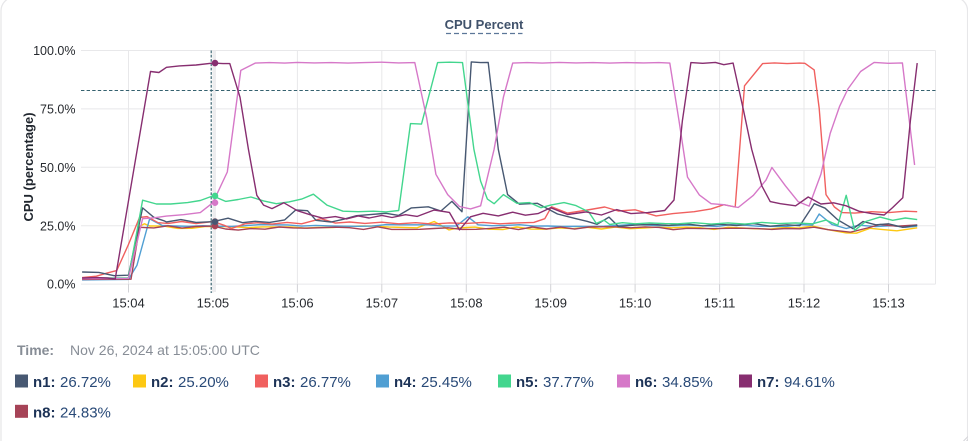 Image resolution: width=968 pixels, height=446 pixels. Describe the element at coordinates (466, 303) in the screenshot. I see `svg-text: 15:08` at that location.